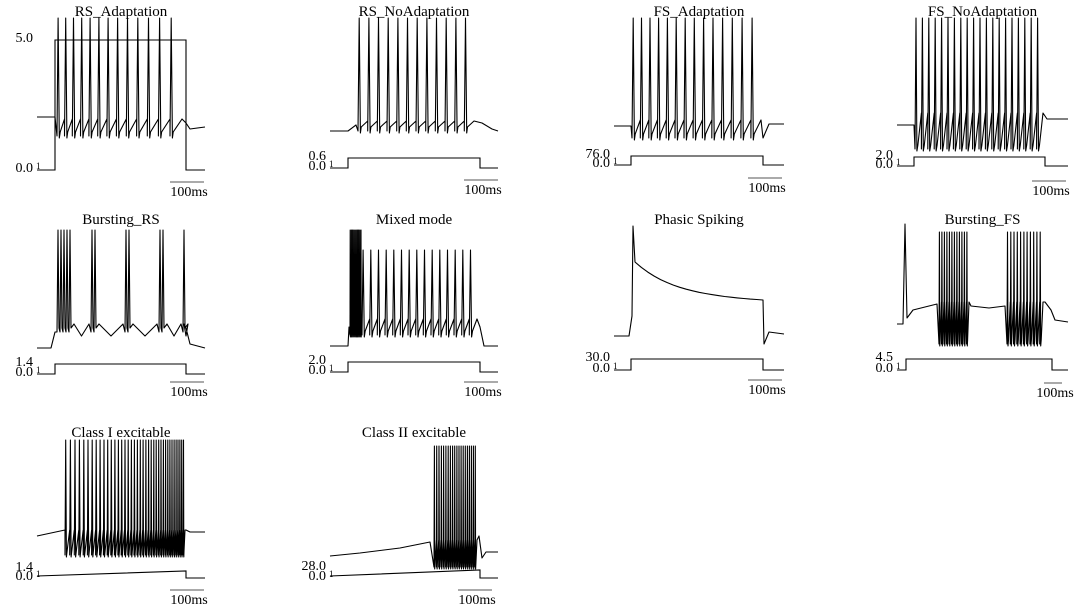  I want to click on panel-rs-noadaptation: RS_NoAdaptation 0.6 0.0 1 100ms, so click(405, 101).